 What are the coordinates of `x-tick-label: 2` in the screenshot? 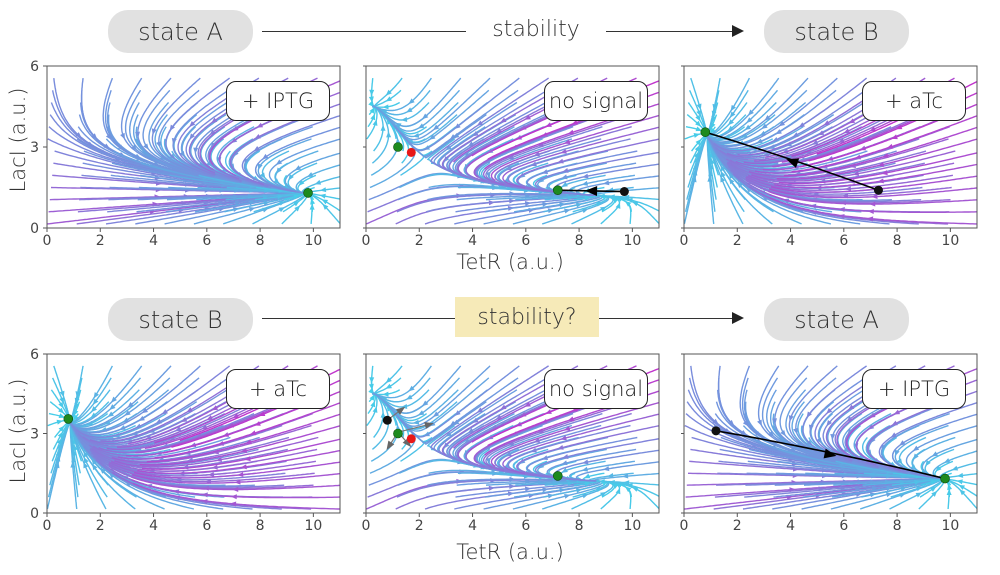 It's located at (737, 241).